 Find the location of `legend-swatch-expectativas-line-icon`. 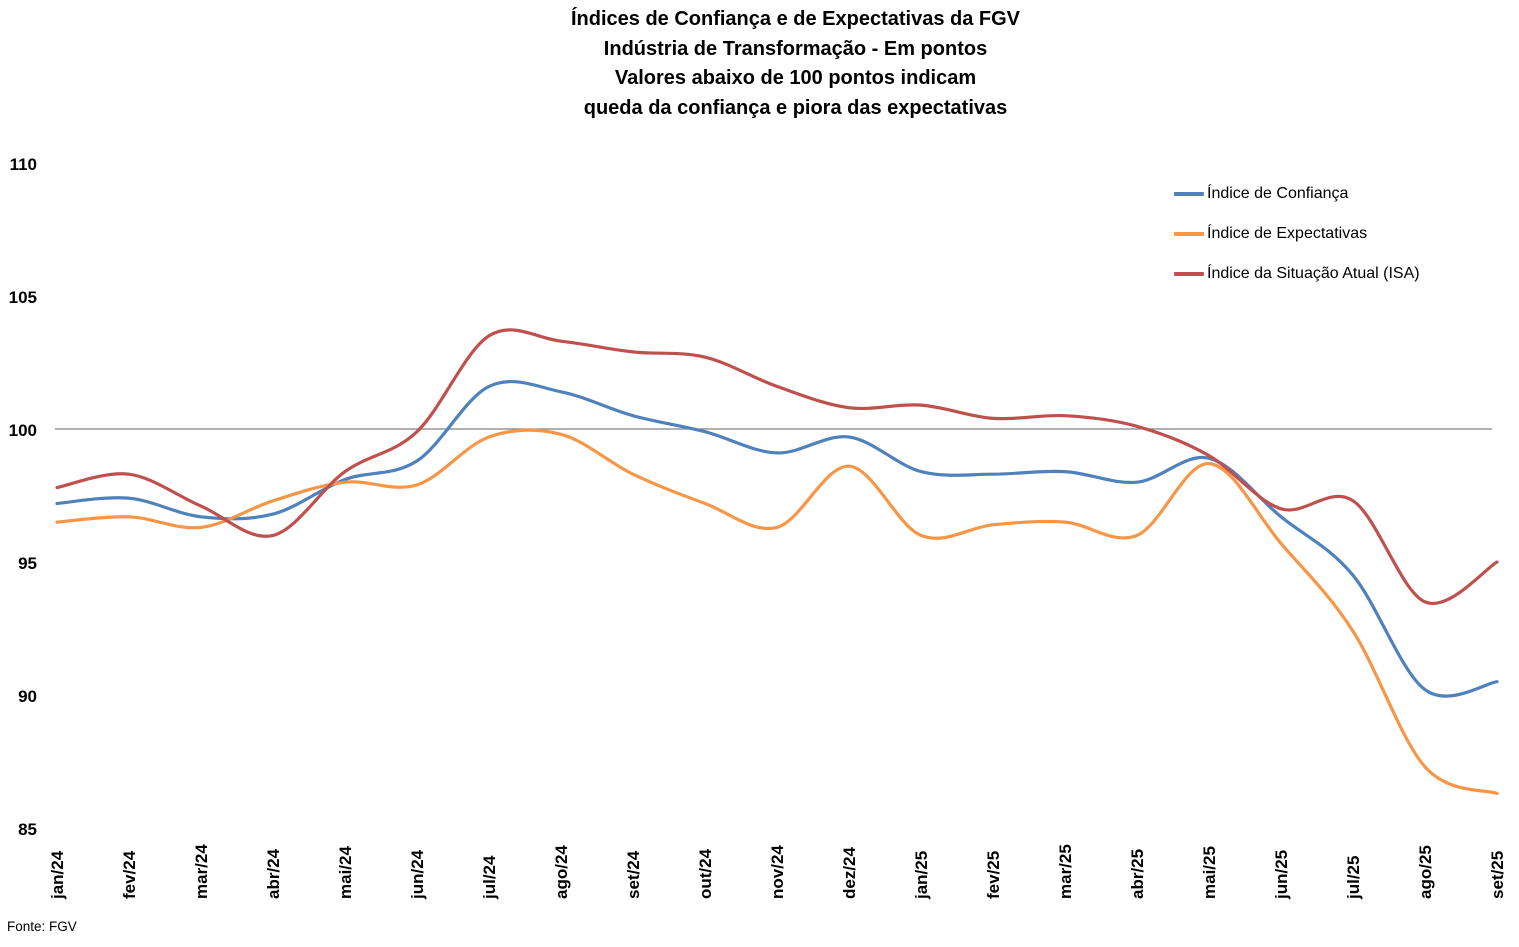

legend-swatch-expectativas-line-icon is located at coordinates (1189, 234).